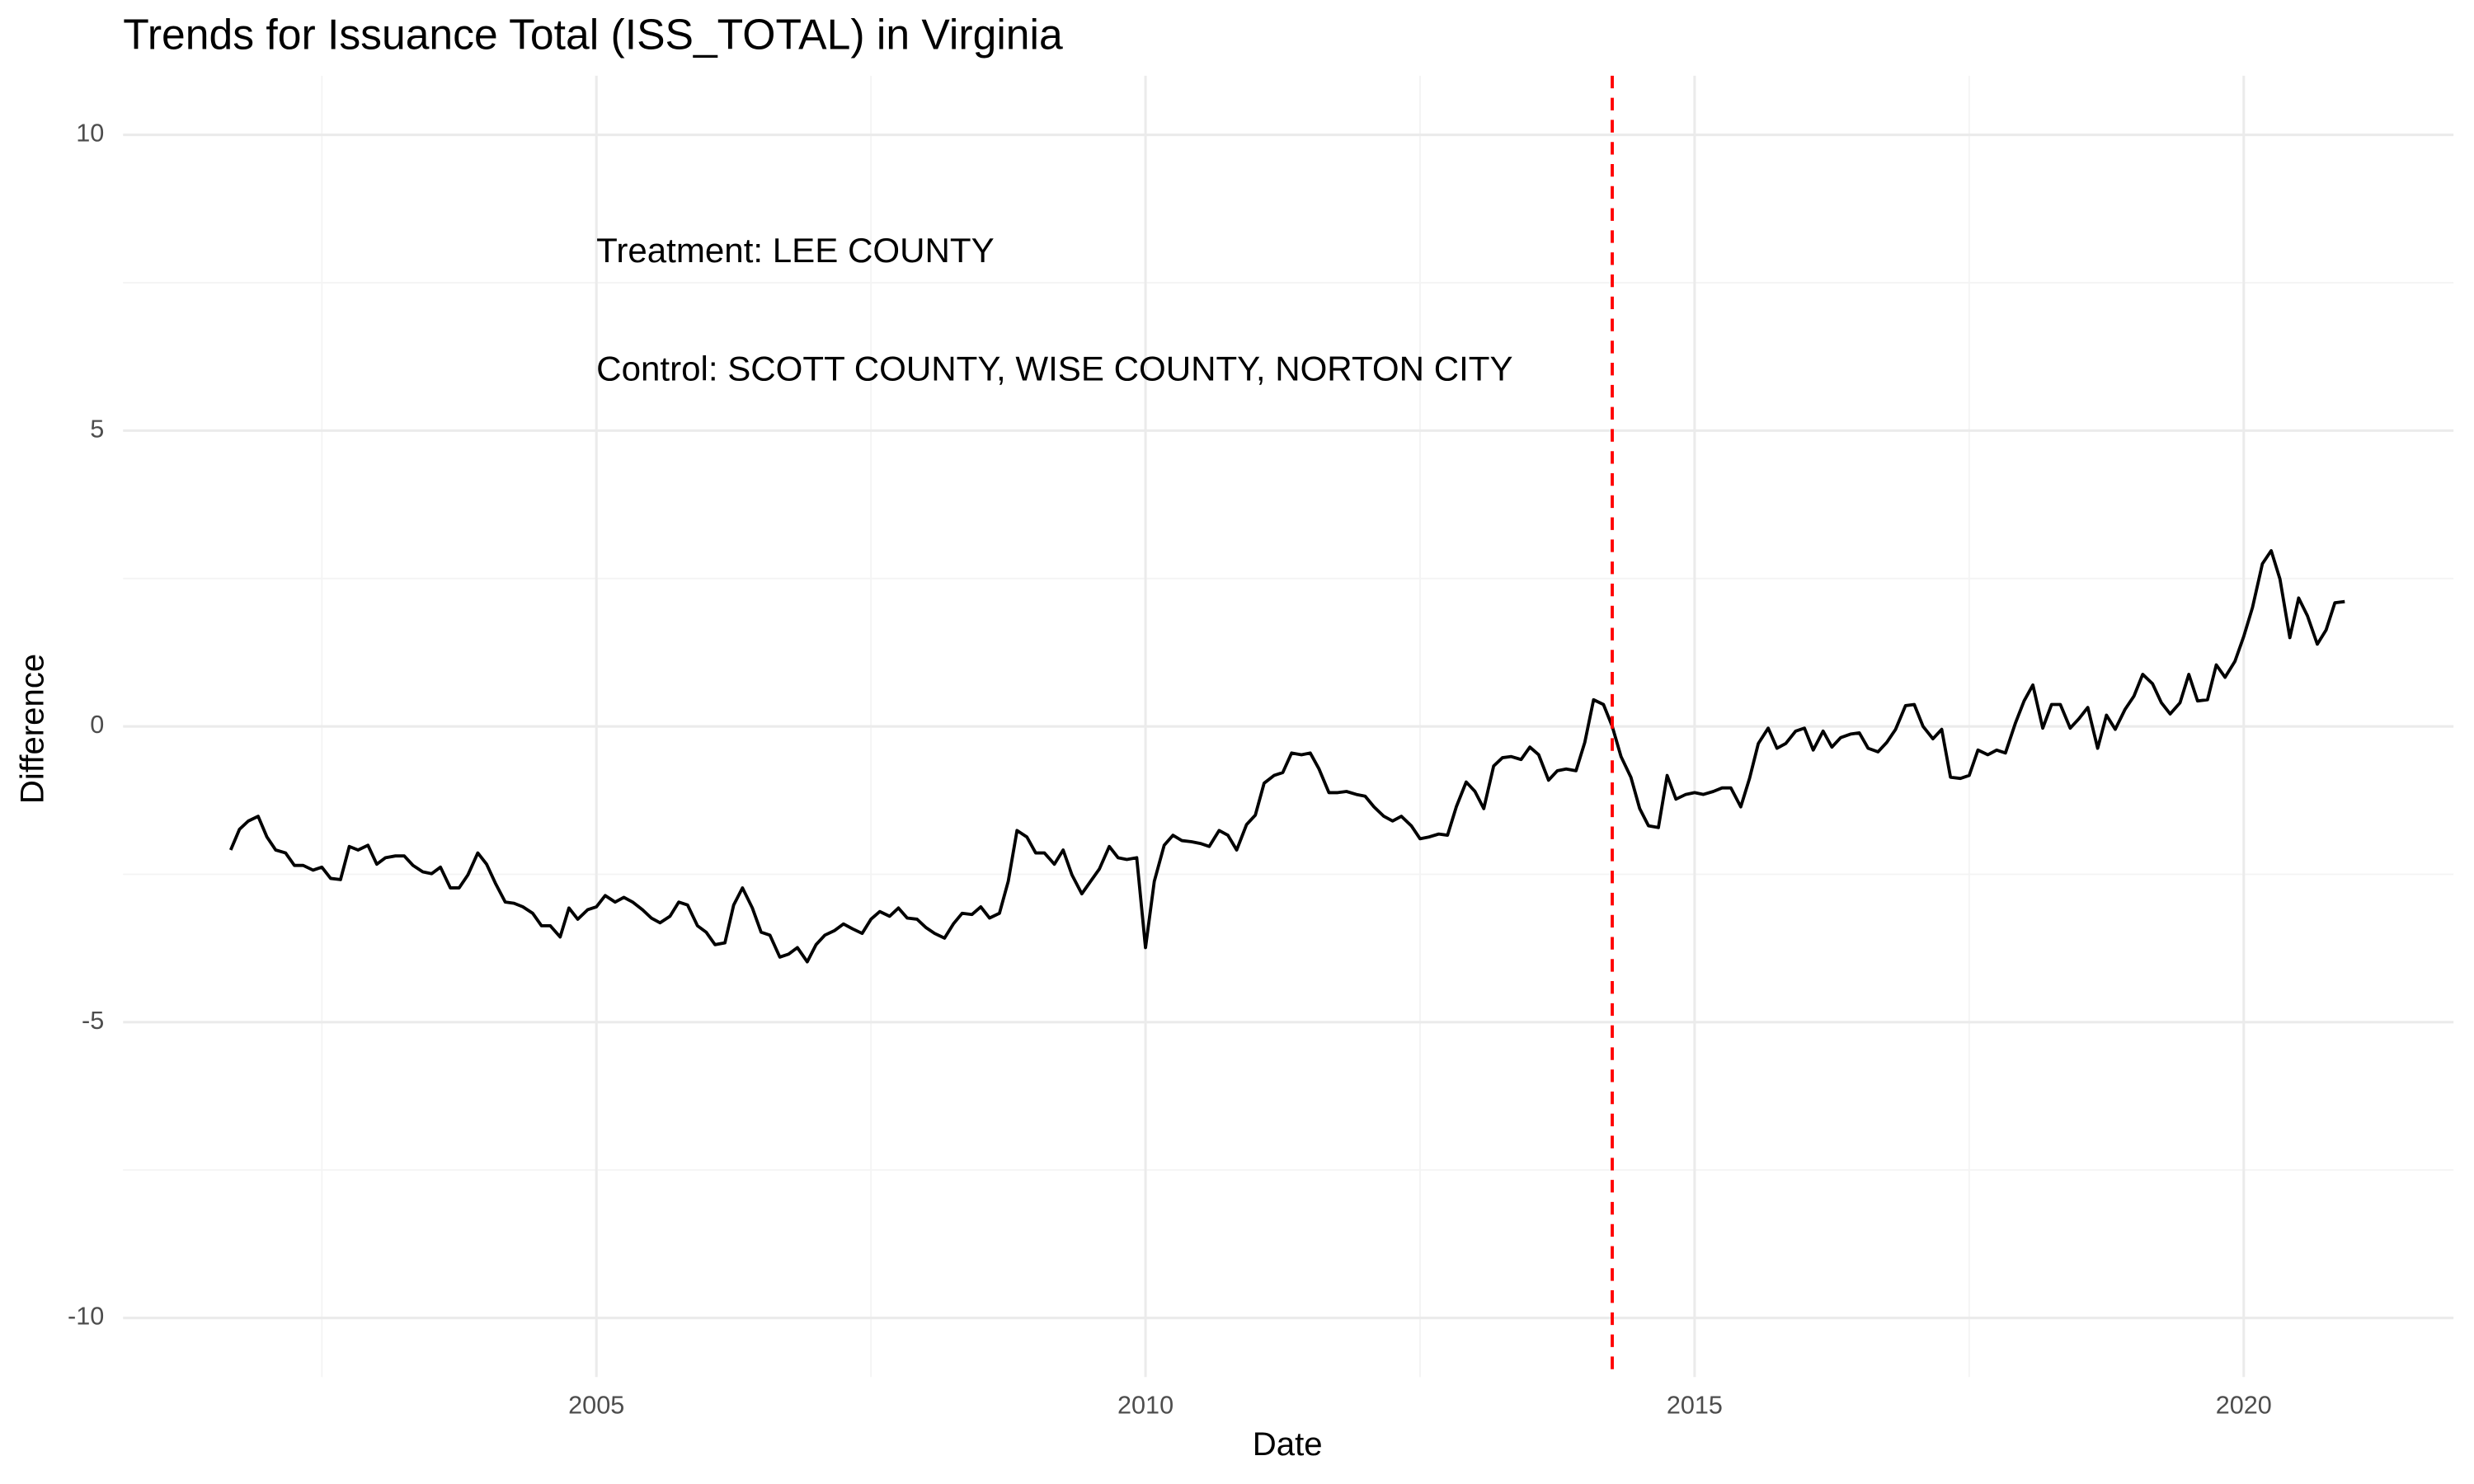 The image size is (2474, 1484). Describe the element at coordinates (2244, 1406) in the screenshot. I see `x-tick-label: 2020` at that location.